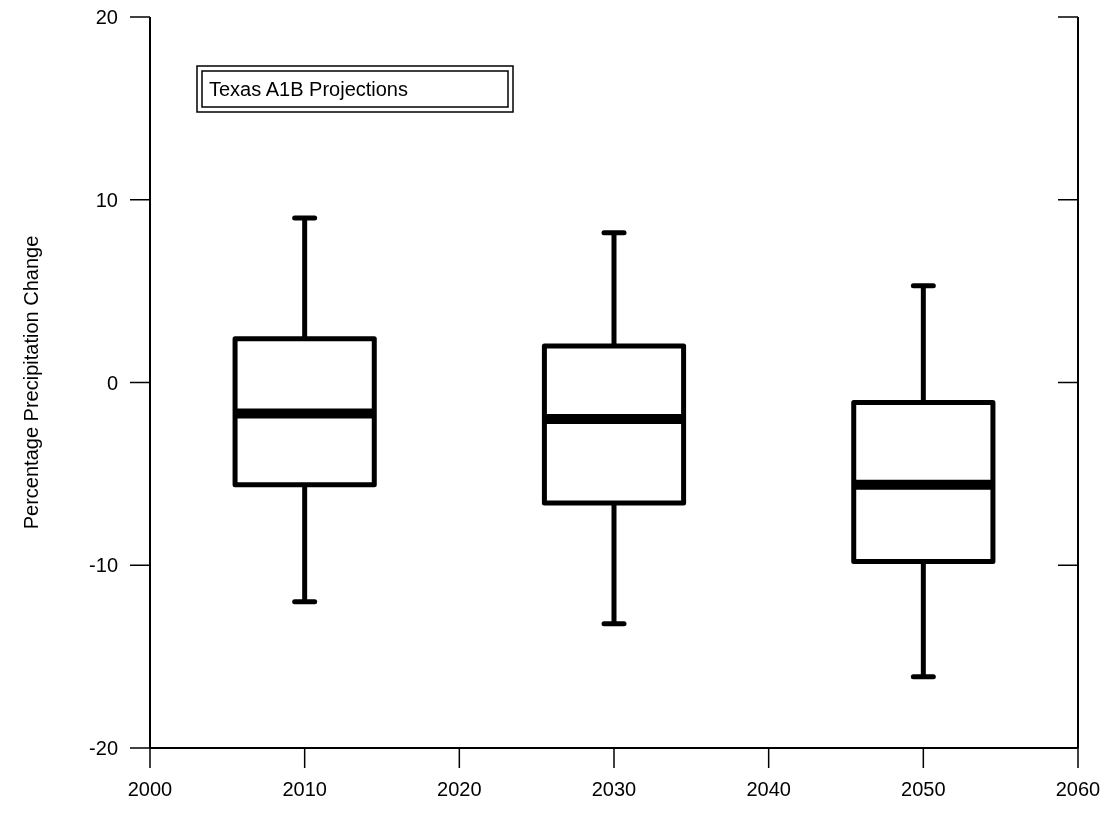 Image resolution: width=1104 pixels, height=814 pixels. What do you see at coordinates (308, 89) in the screenshot?
I see `annotation: Texas A1B Projections` at bounding box center [308, 89].